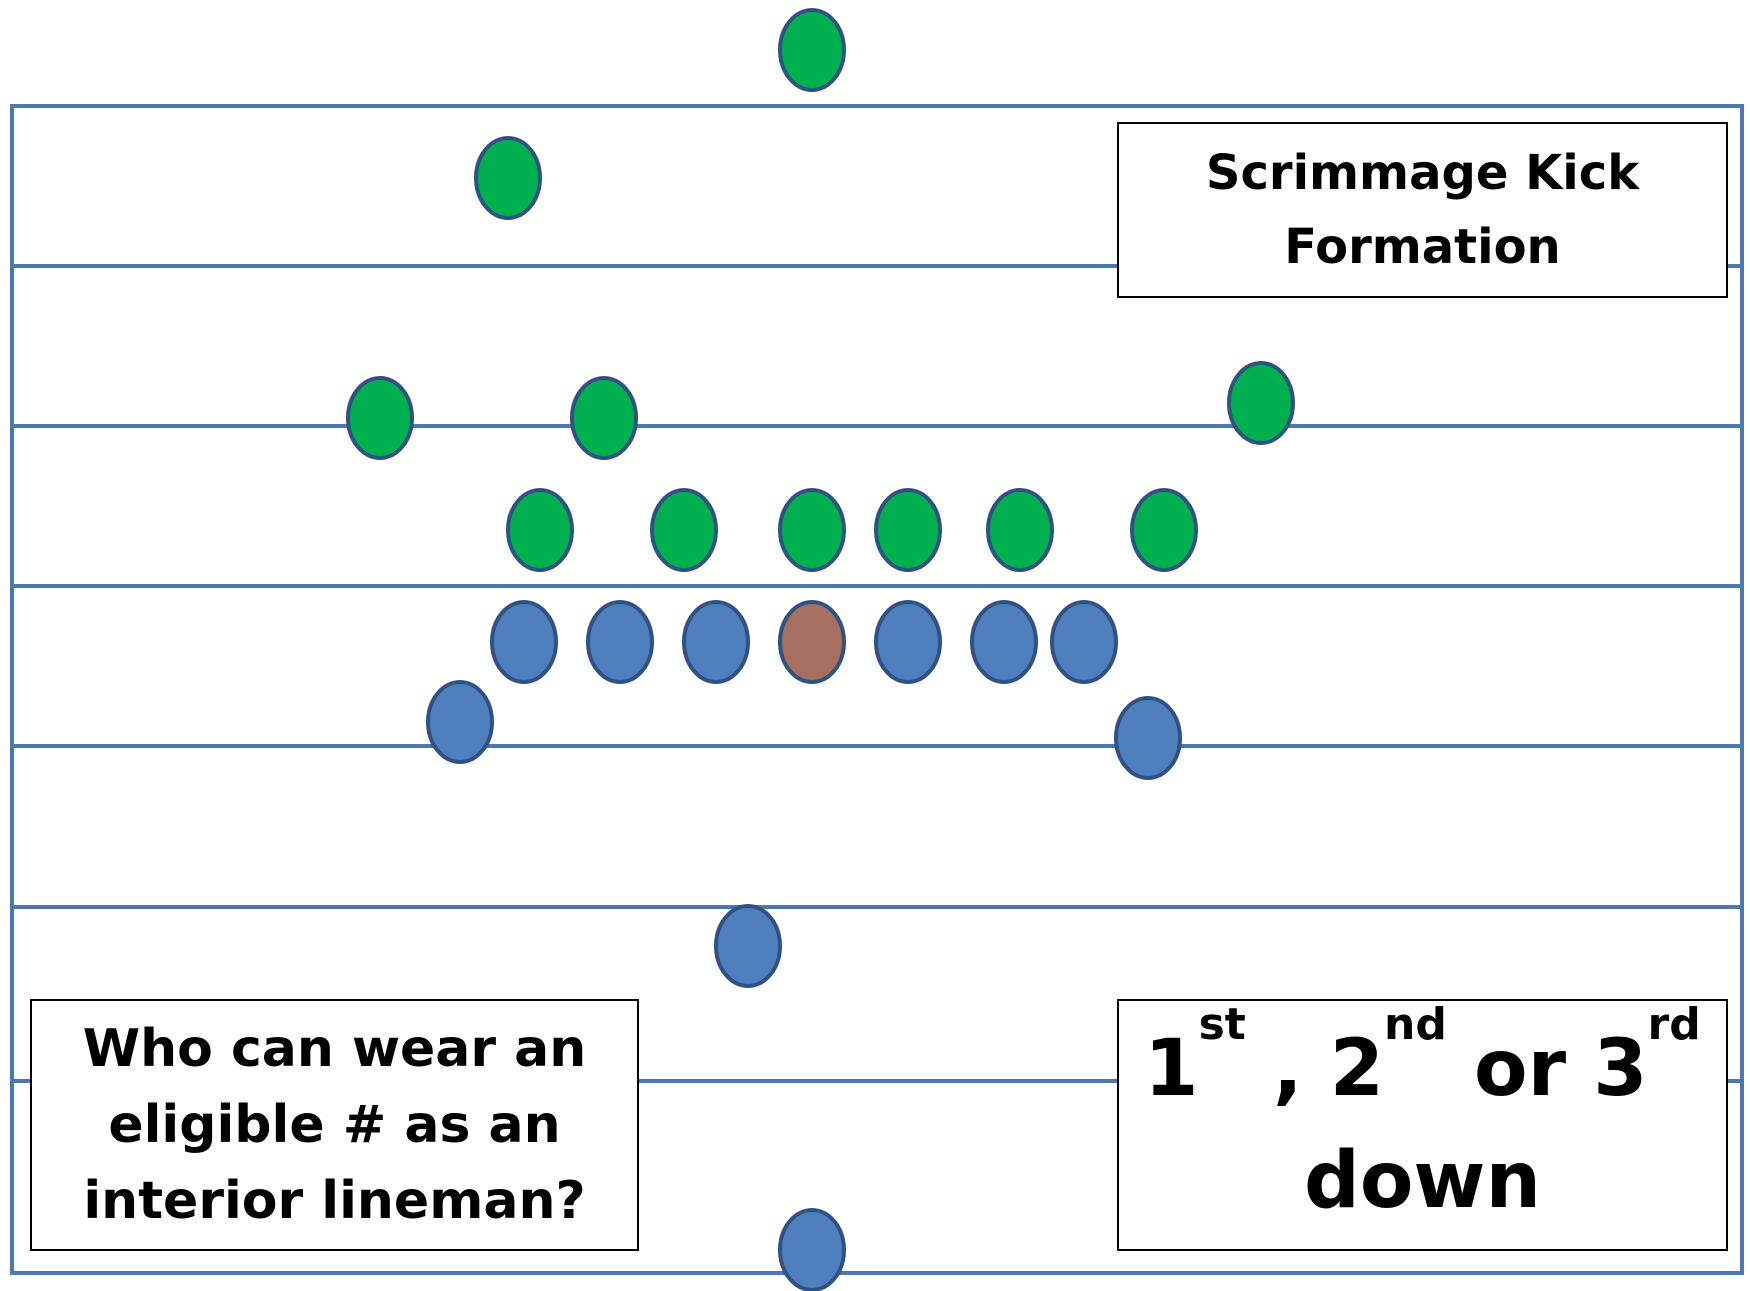 This screenshot has height=1291, width=1750. What do you see at coordinates (1422, 210) in the screenshot?
I see `title-box: Scrimmage Kick Formation` at bounding box center [1422, 210].